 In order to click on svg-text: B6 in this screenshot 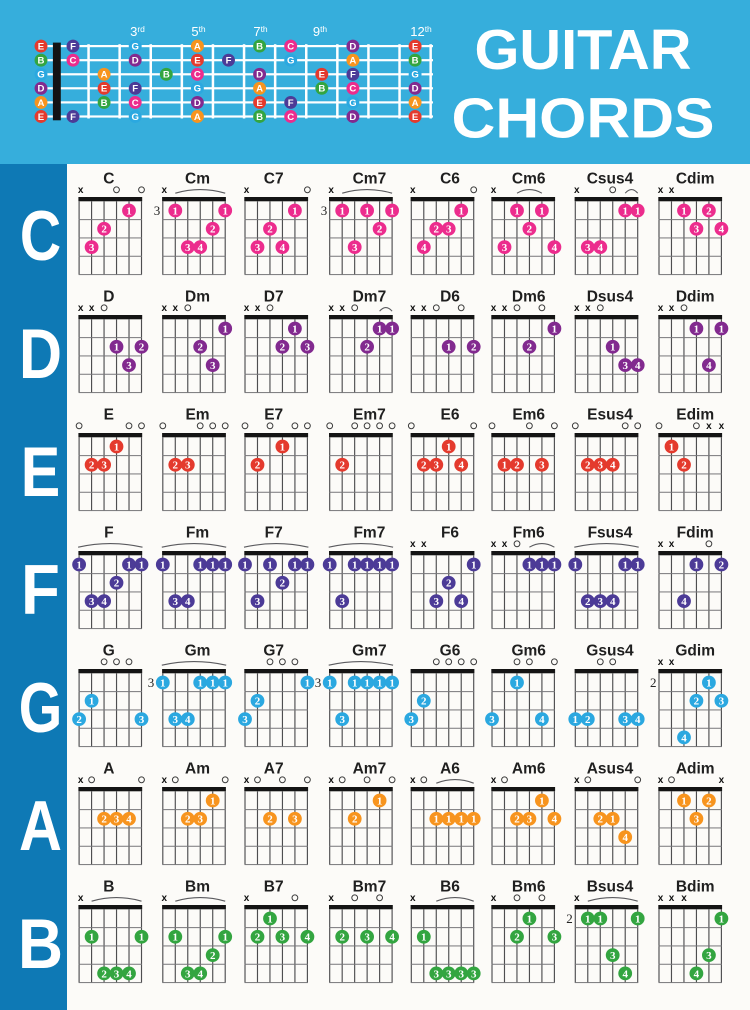, I will do `click(450, 886)`.